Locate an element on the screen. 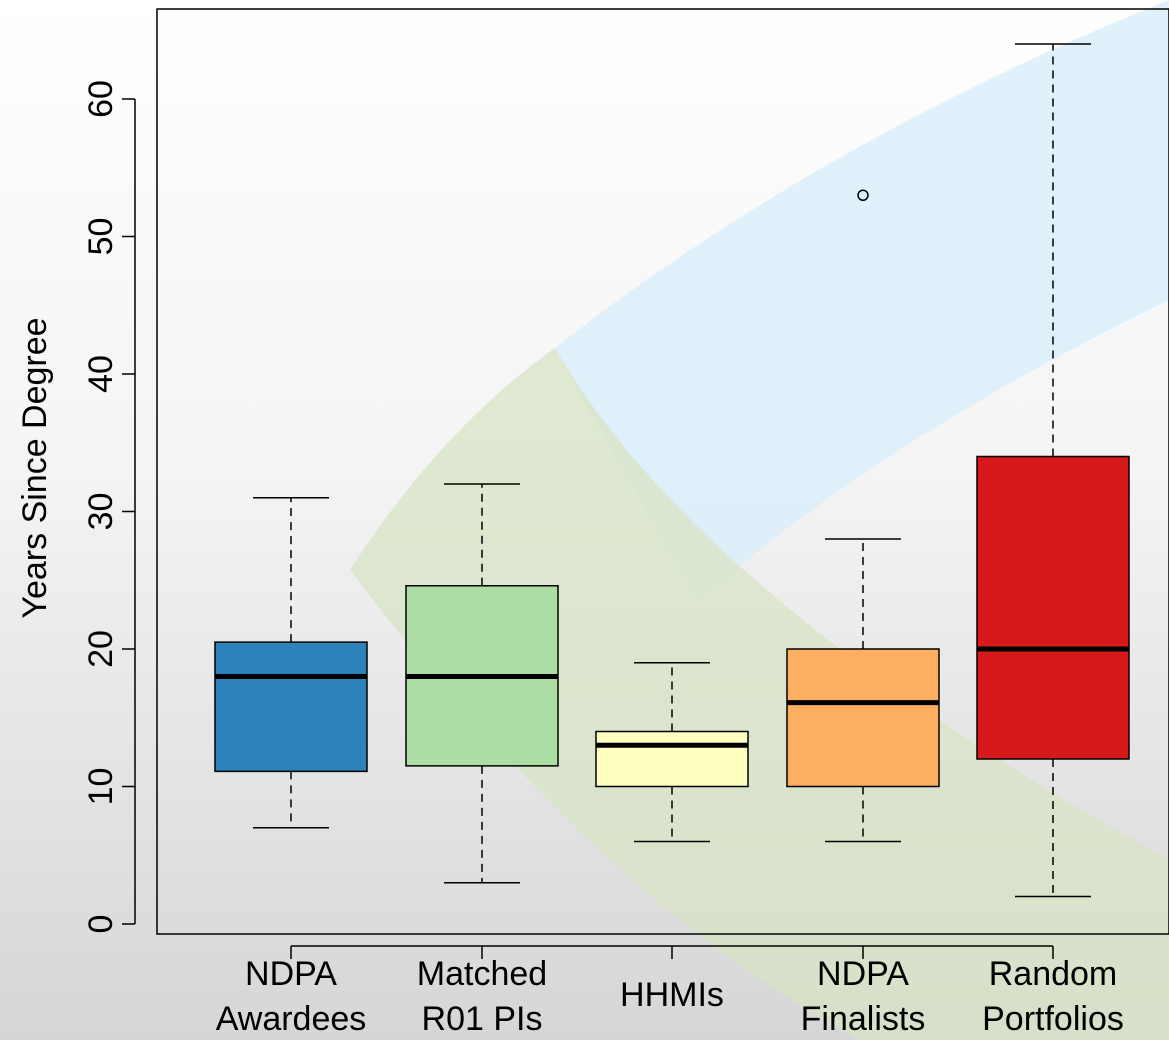 The image size is (1169, 1045). y-tick-label: 0 is located at coordinates (101, 924).